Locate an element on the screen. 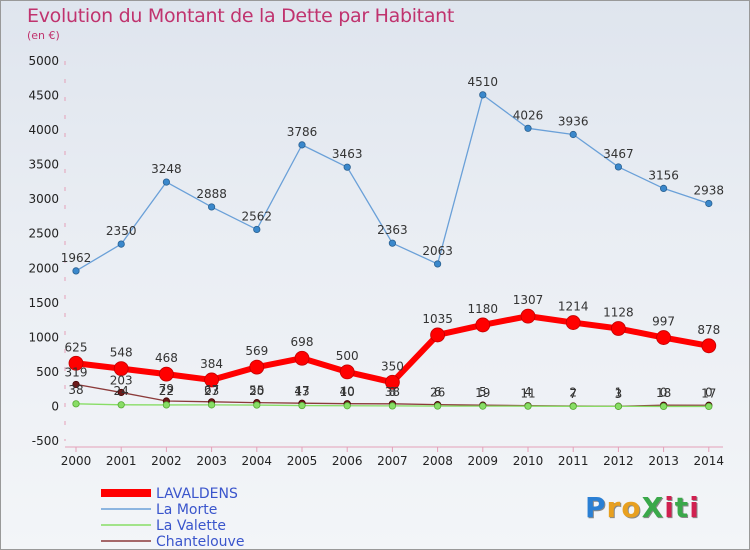 This screenshot has width=750, height=550. data-label: 203 is located at coordinates (121, 380).